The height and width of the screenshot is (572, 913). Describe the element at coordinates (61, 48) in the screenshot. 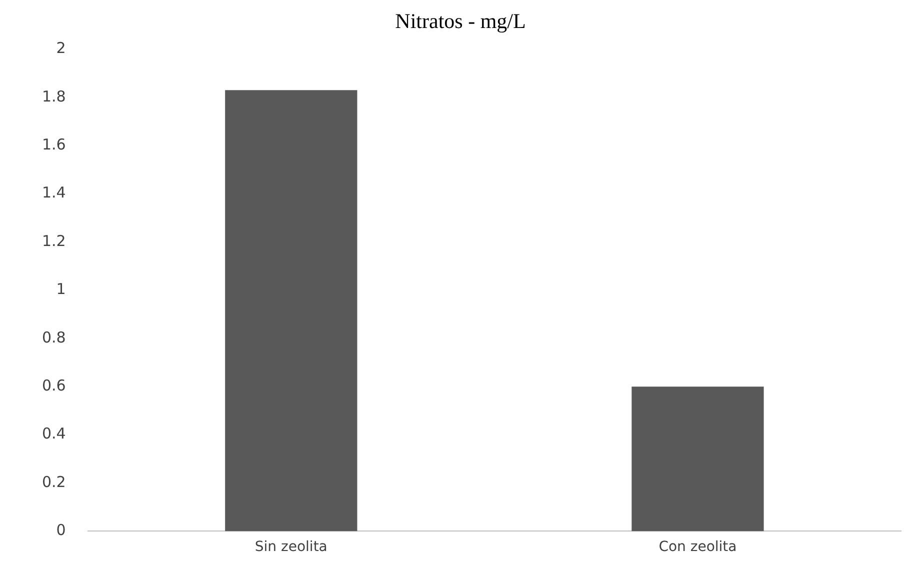

I see `y-tick-label: 2` at that location.